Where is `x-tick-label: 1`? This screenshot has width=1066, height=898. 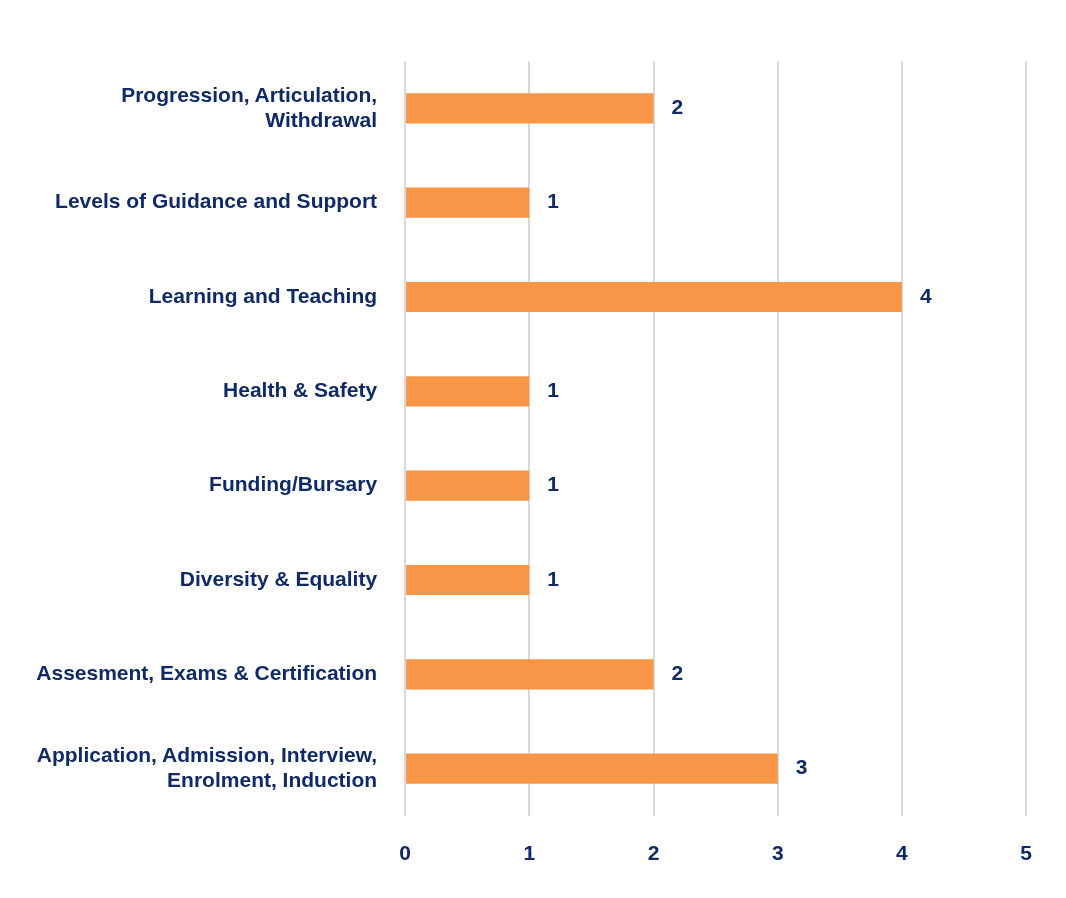
x-tick-label: 1 is located at coordinates (529, 853).